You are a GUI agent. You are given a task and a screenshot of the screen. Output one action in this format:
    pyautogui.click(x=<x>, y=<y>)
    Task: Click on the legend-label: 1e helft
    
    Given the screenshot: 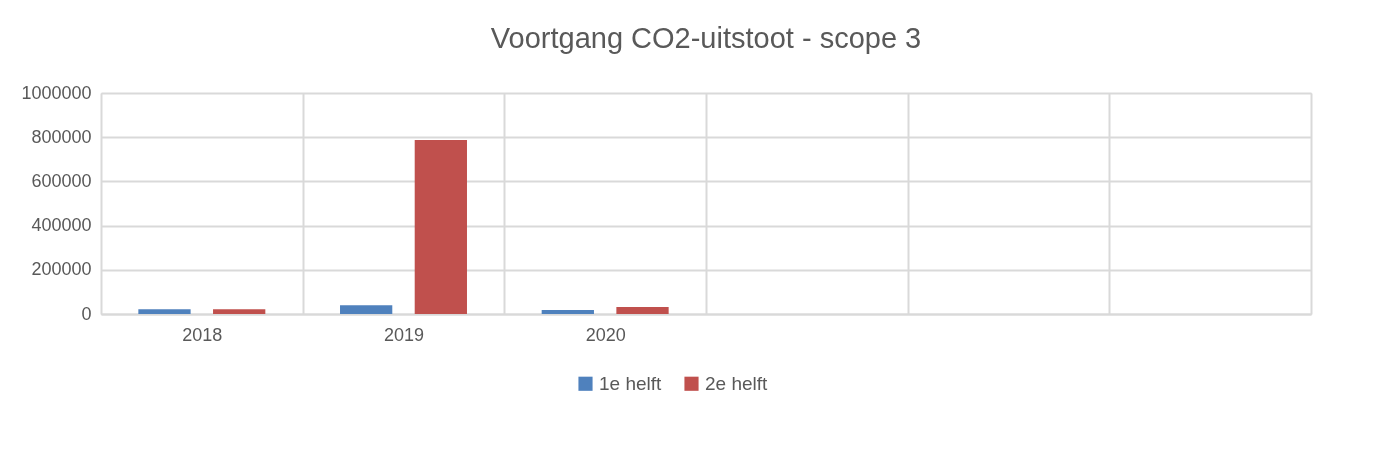 What is the action you would take?
    pyautogui.click(x=631, y=383)
    